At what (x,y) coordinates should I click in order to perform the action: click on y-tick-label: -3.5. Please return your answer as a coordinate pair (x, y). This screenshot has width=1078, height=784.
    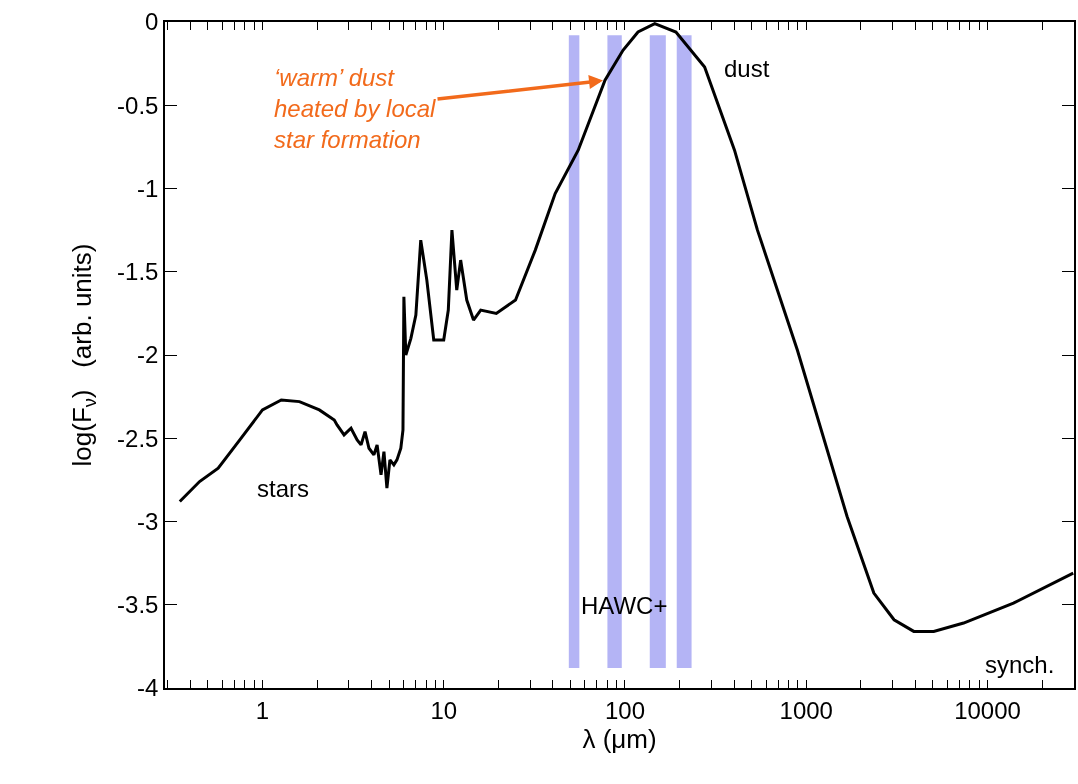
    Looking at the image, I should click on (138, 605).